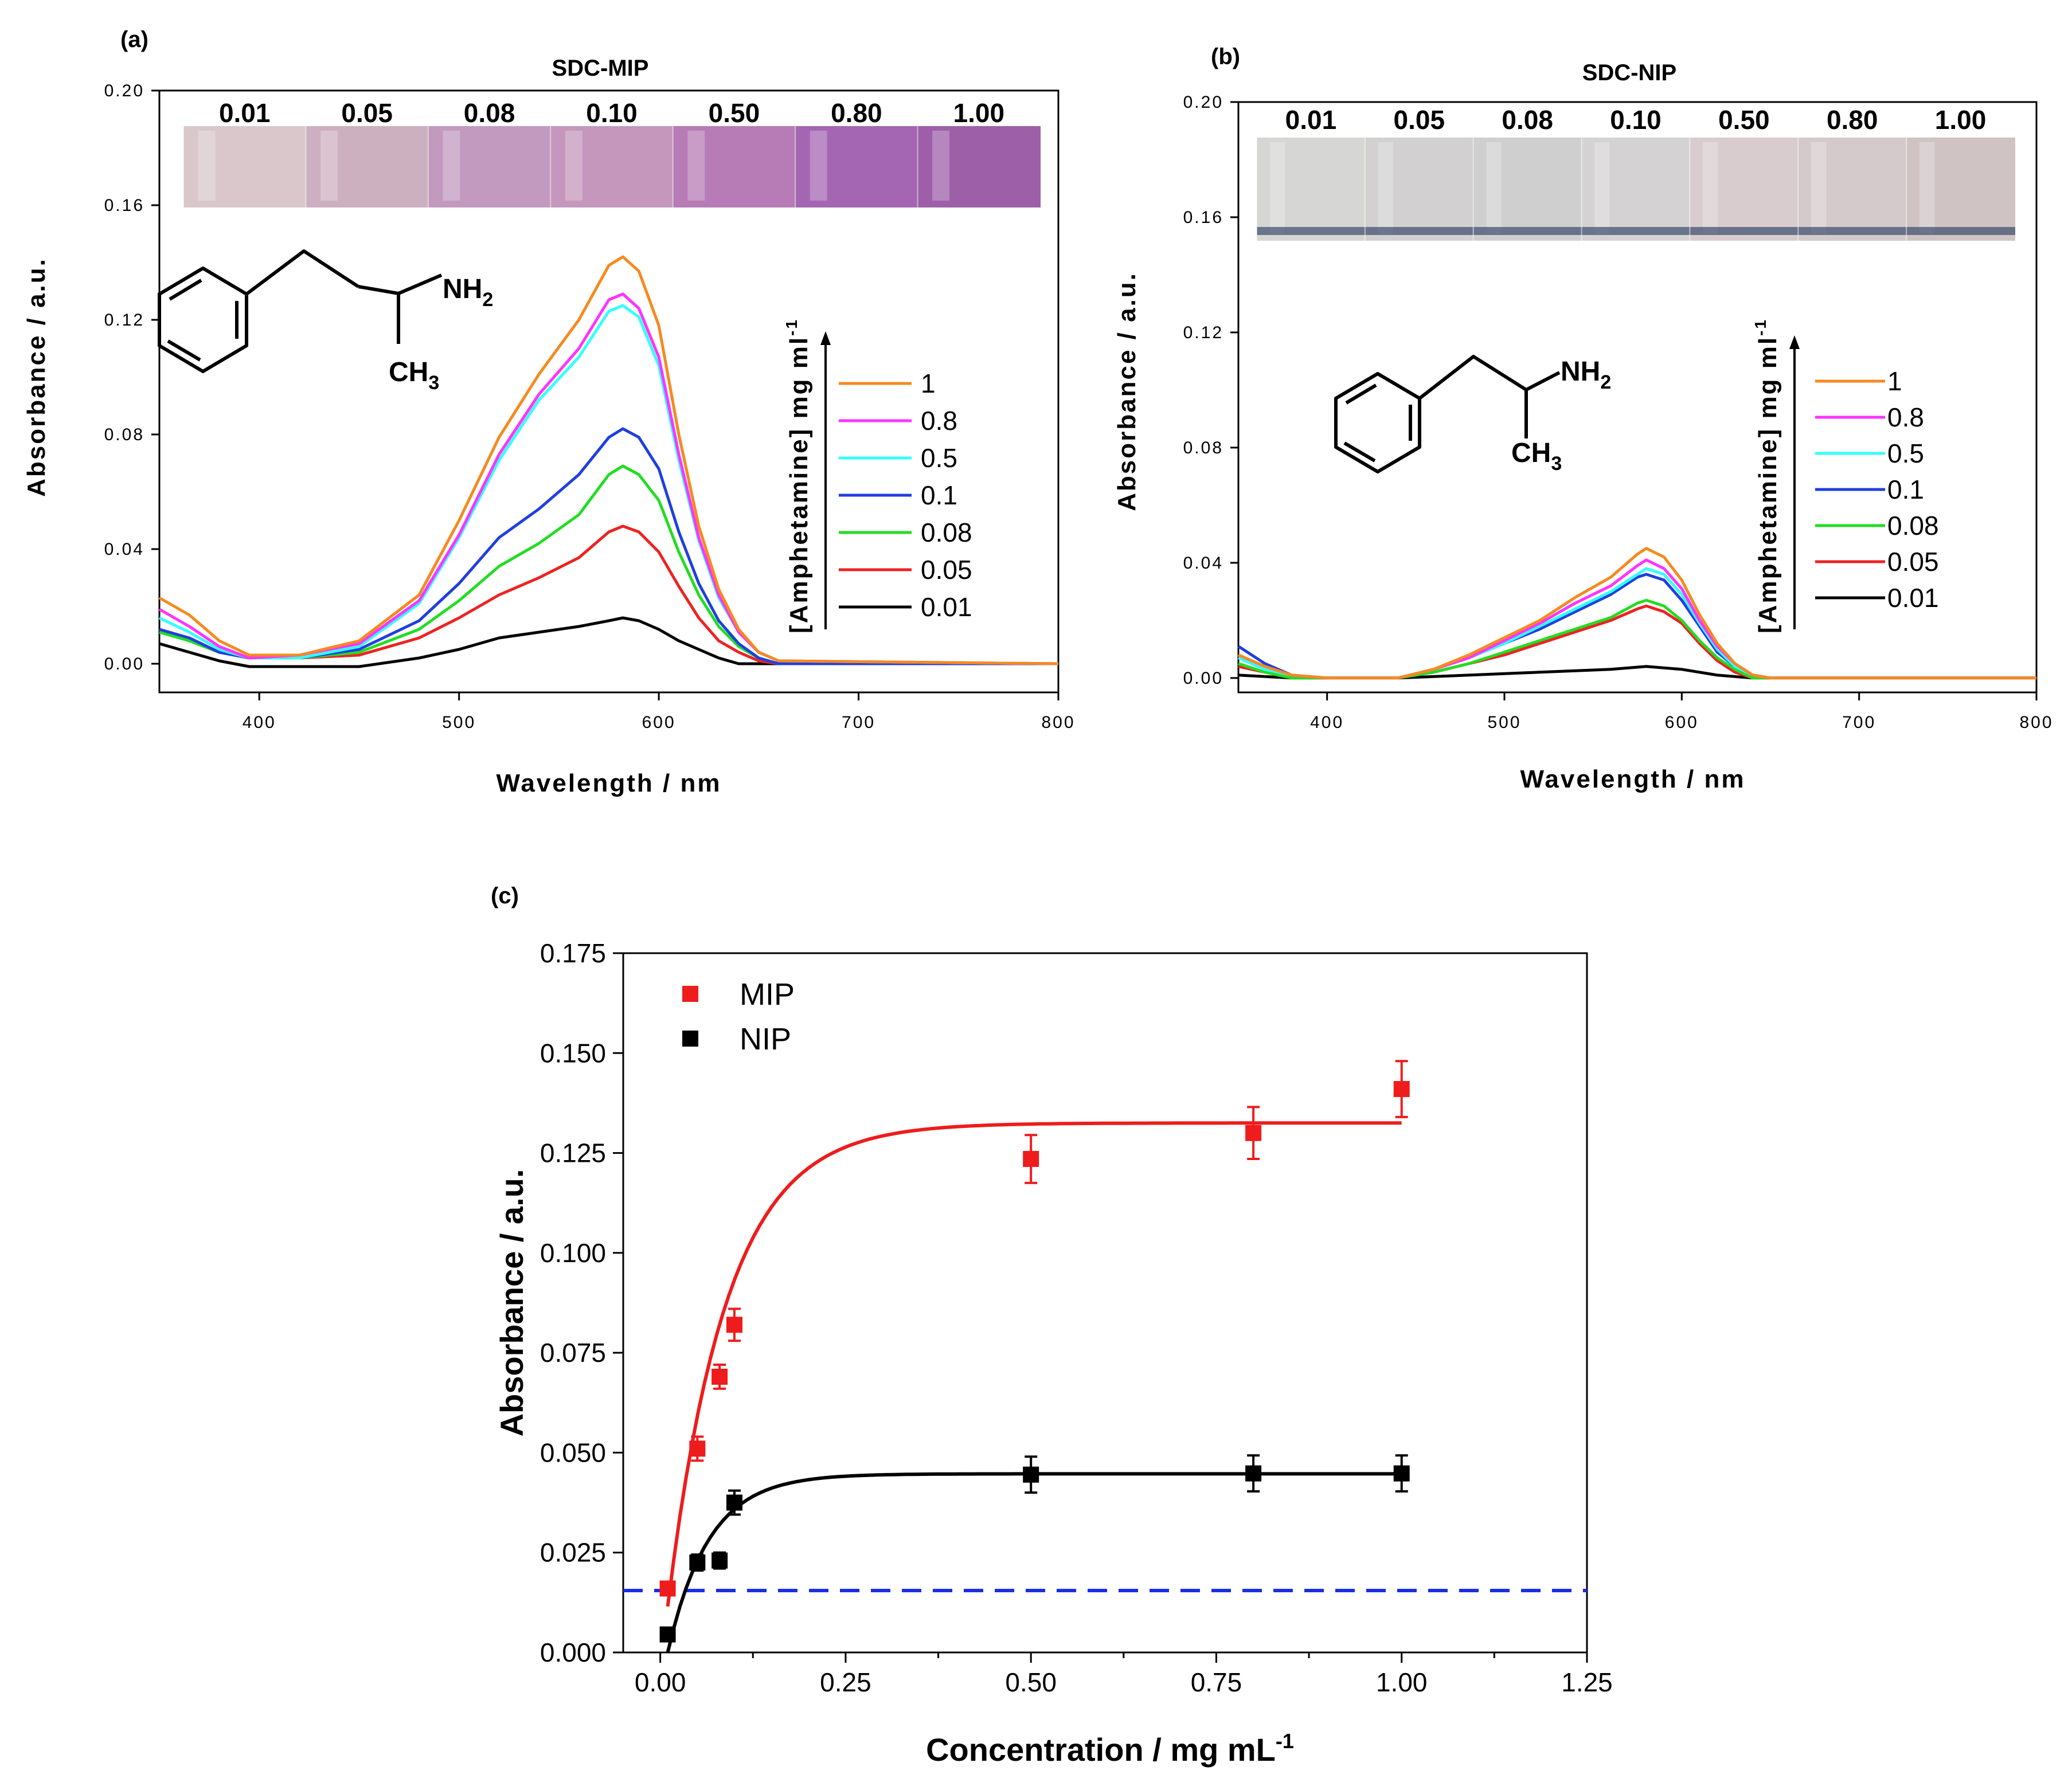  What do you see at coordinates (856, 113) in the screenshot?
I see `vial-label-a-5: 0.80` at bounding box center [856, 113].